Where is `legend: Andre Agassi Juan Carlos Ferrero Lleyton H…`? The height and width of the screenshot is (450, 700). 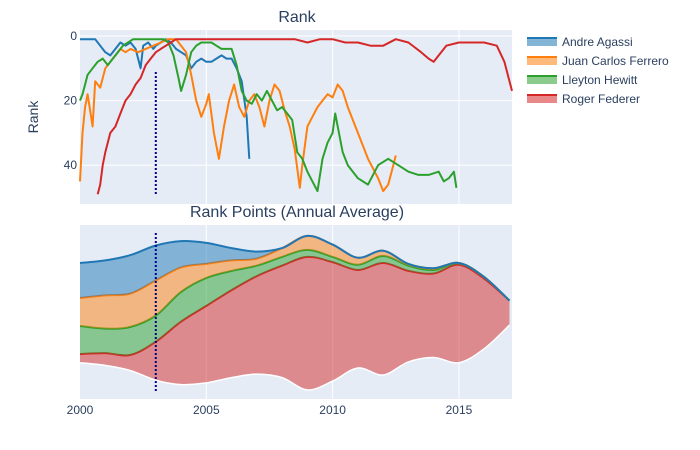 legend: Andre Agassi Juan Carlos Ferrero Lleyton H… is located at coordinates (598, 70).